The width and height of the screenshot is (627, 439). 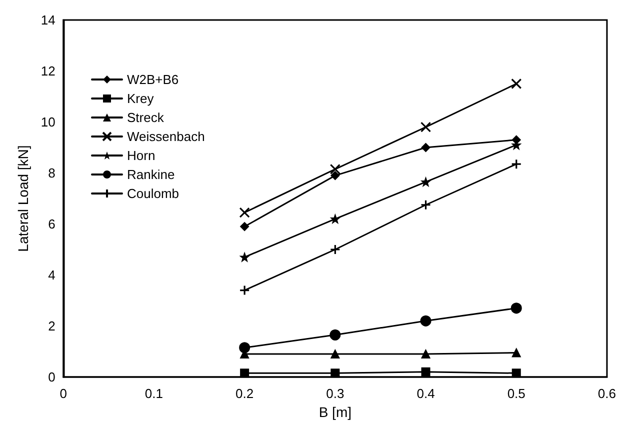 What do you see at coordinates (516, 393) in the screenshot?
I see `x-tick-label: 0.5` at bounding box center [516, 393].